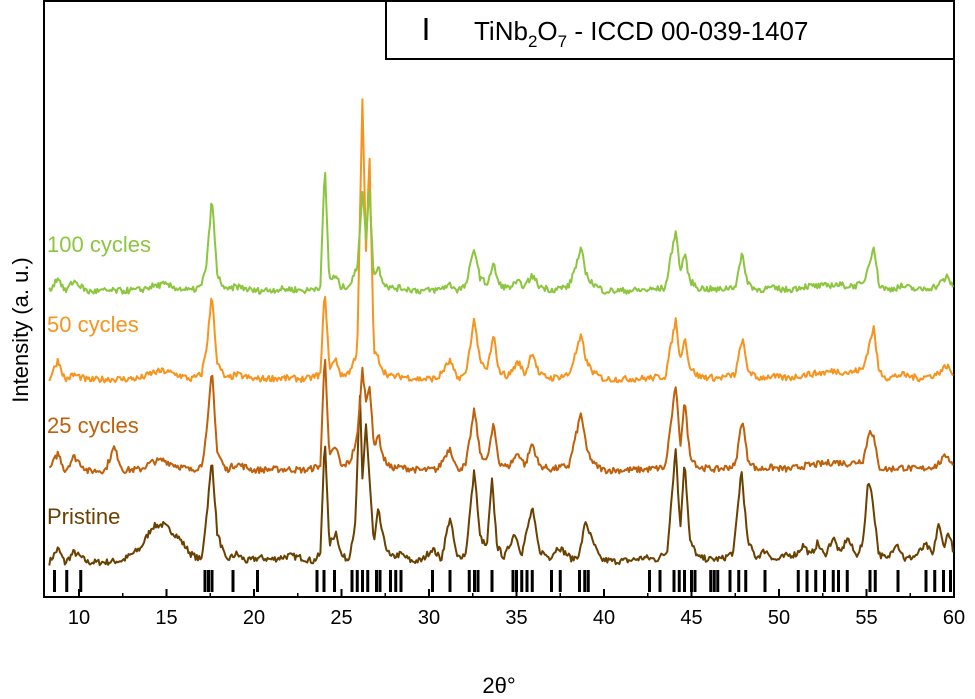 The height and width of the screenshot is (699, 975). Describe the element at coordinates (93, 324) in the screenshot. I see `series-label: 50 cycles` at that location.